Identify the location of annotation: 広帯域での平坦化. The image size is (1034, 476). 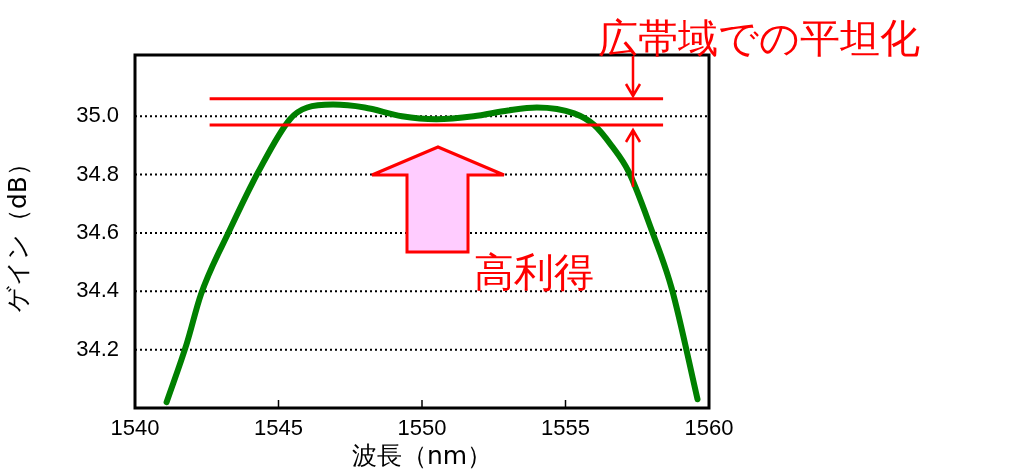
(759, 38).